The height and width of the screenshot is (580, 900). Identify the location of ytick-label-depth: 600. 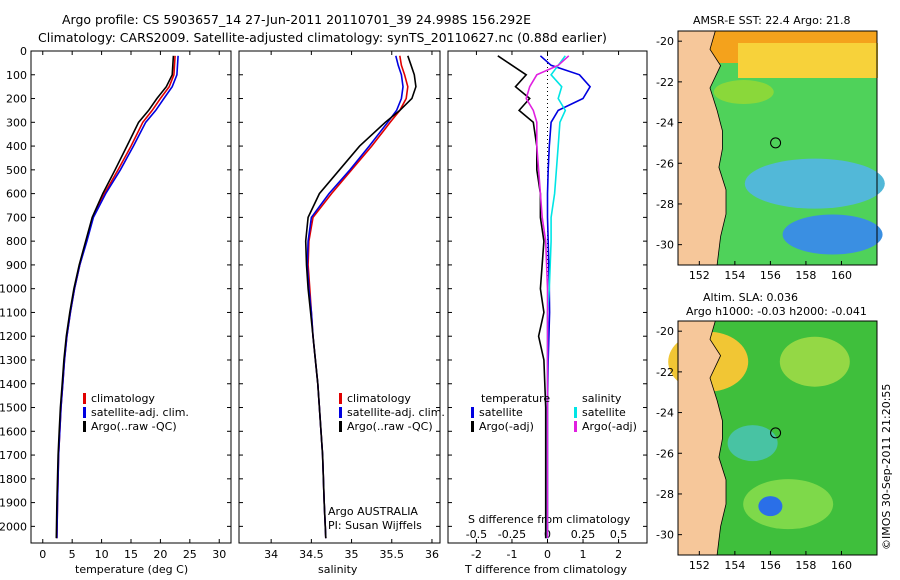
(16, 194).